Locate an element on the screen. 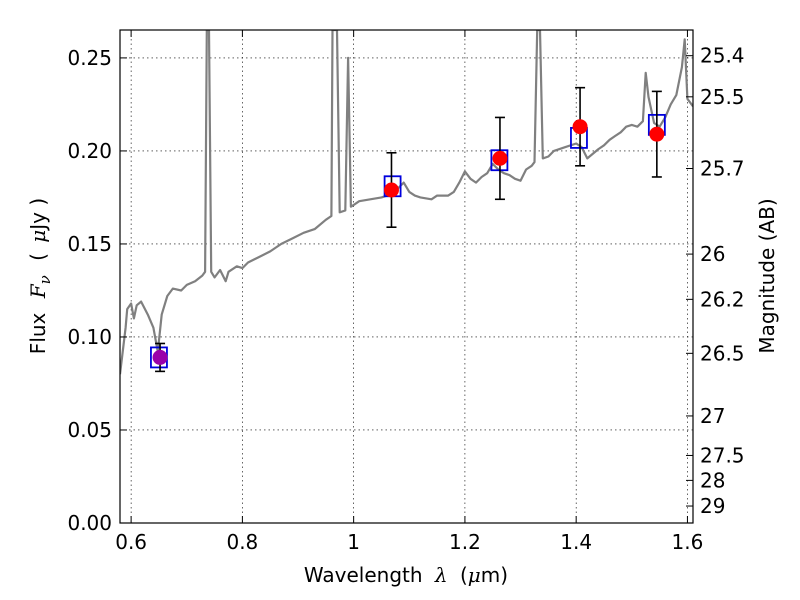 This screenshot has width=800, height=600. y-tick-label: 0.00 is located at coordinates (89, 523).